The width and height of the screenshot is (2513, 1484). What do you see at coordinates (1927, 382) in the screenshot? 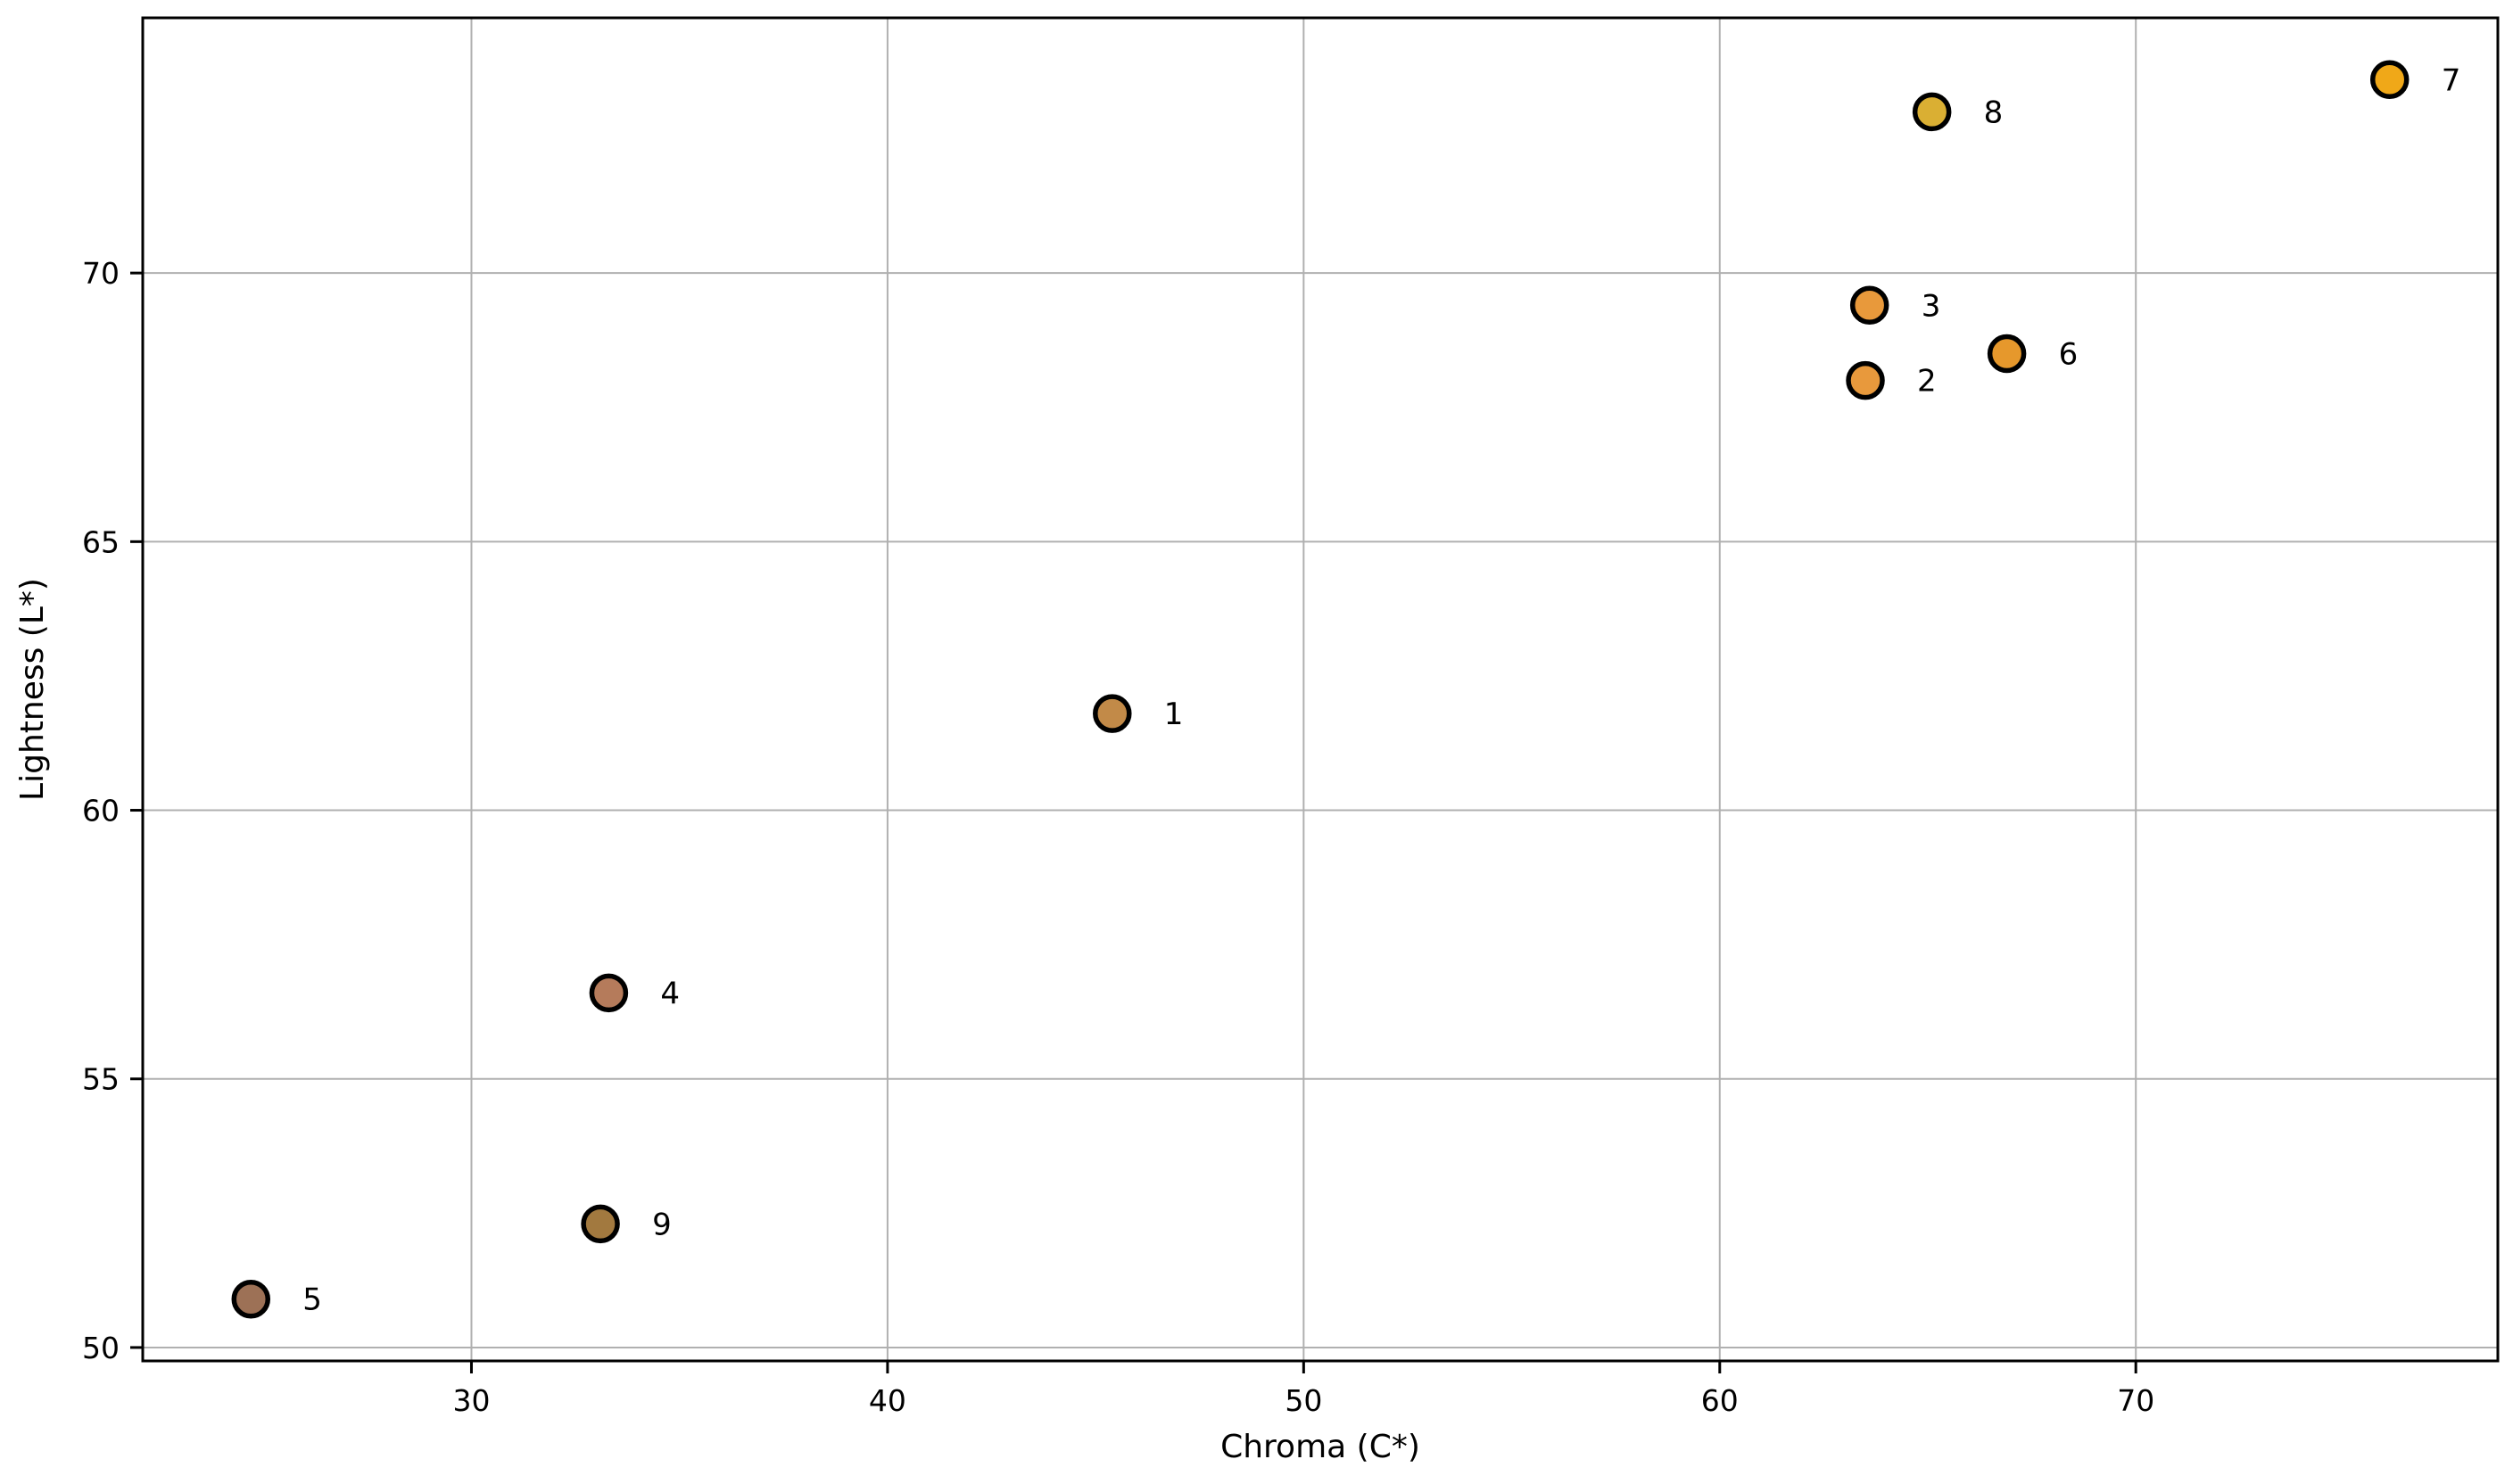
I see `data-point-label: 2` at bounding box center [1927, 382].